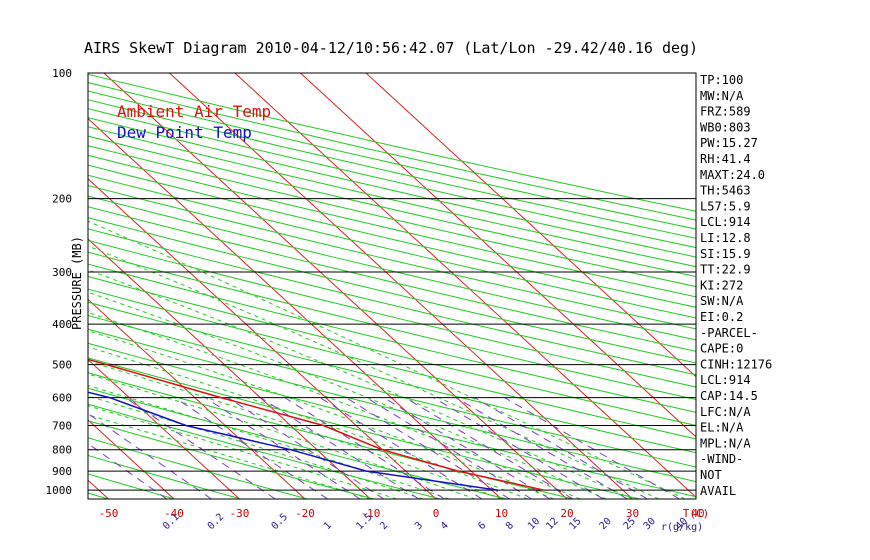  What do you see at coordinates (721, 80) in the screenshot?
I see `index-entry: TP:100` at bounding box center [721, 80].